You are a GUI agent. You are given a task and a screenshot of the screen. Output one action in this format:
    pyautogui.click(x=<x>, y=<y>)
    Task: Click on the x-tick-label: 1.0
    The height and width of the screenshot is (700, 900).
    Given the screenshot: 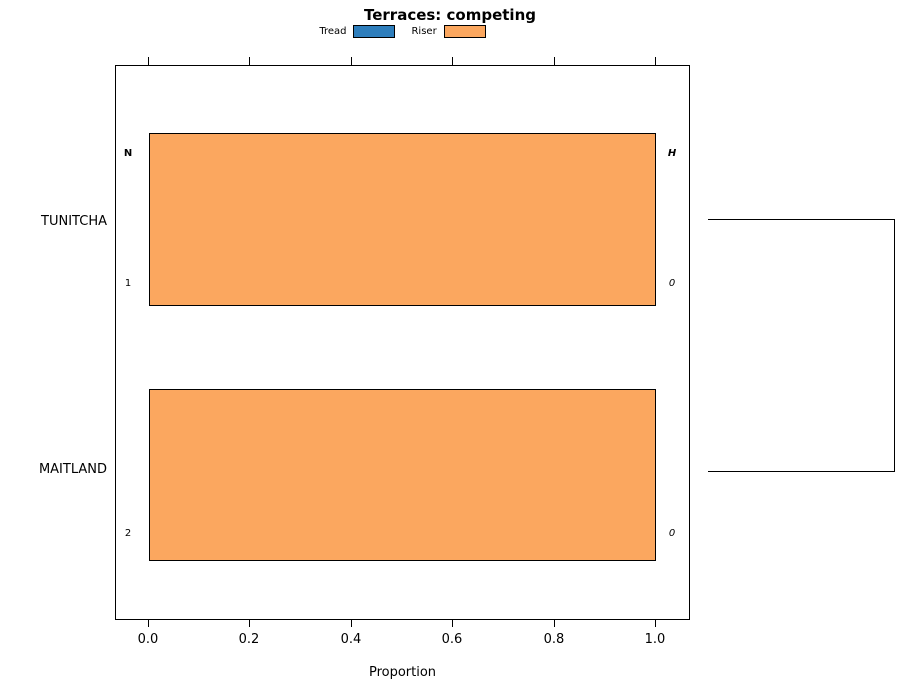 What is the action you would take?
    pyautogui.click(x=655, y=639)
    